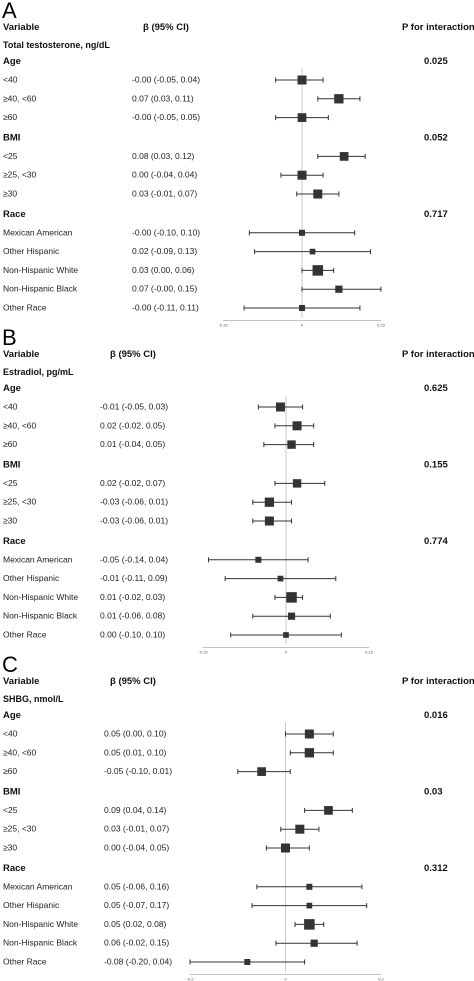 The image size is (474, 981). Describe the element at coordinates (163, 98) in the screenshot. I see `panel-a-row-estimate-1: 0.07 (0.03, 0.11)` at that location.